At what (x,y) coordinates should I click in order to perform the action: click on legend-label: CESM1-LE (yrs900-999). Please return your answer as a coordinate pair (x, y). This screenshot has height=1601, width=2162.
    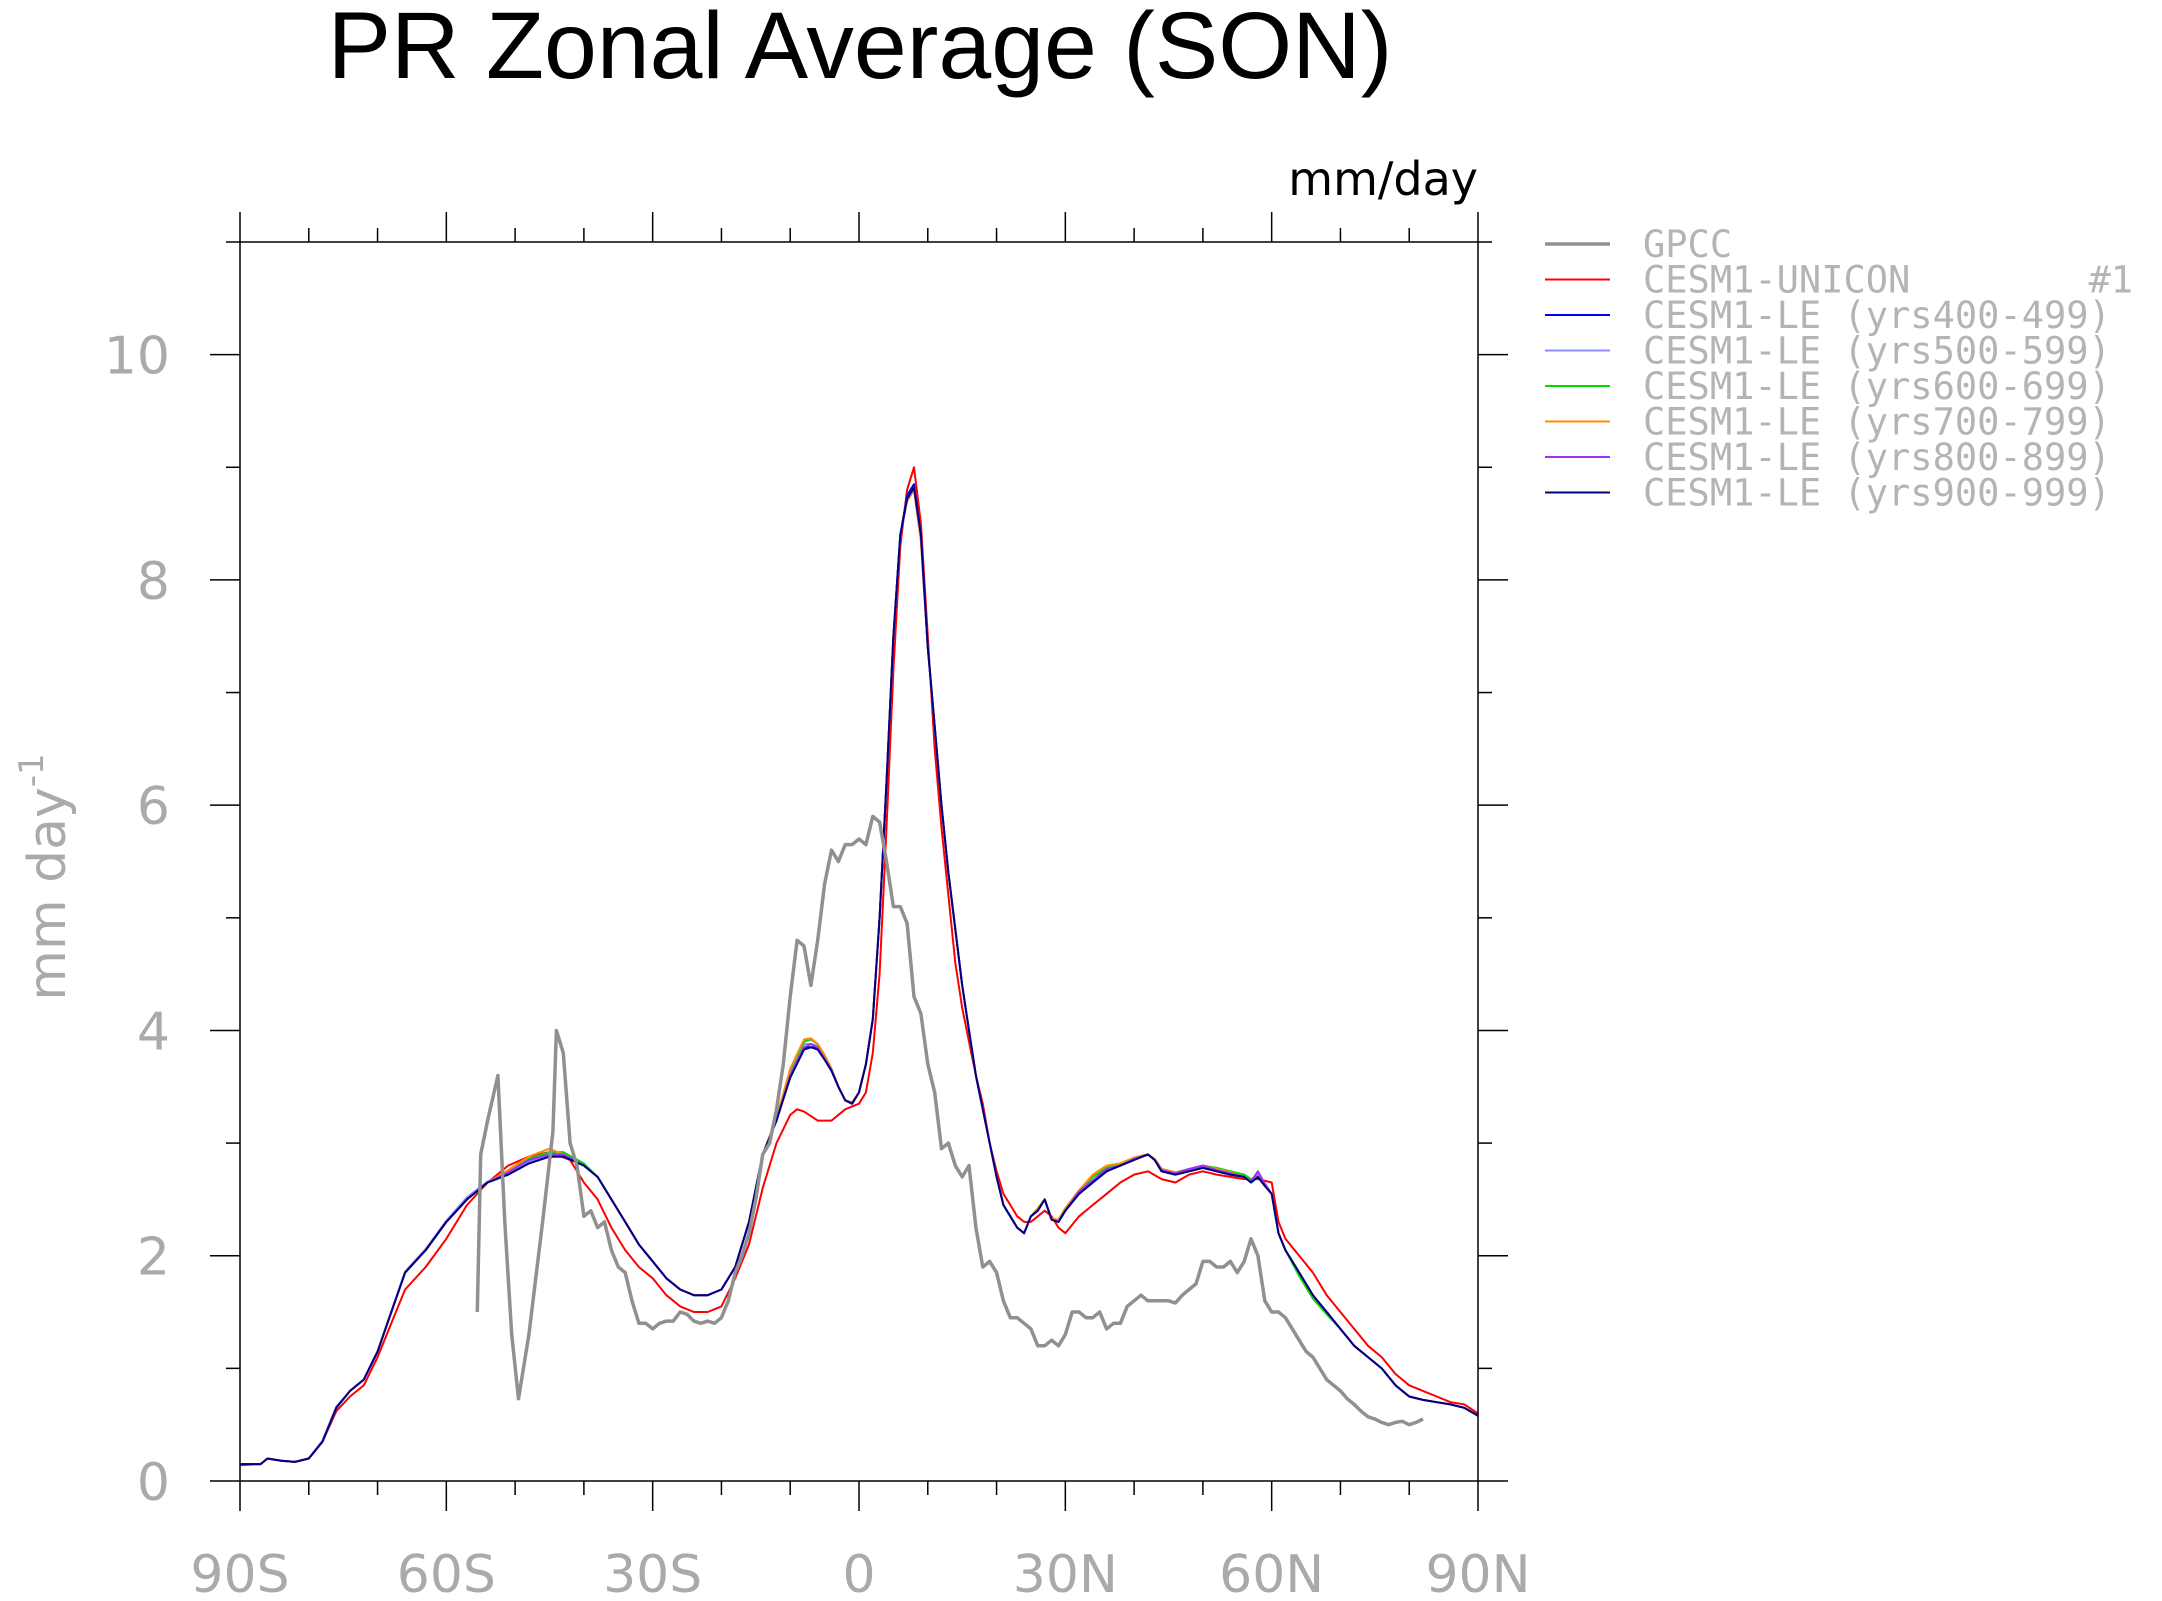
    Looking at the image, I should click on (1877, 493).